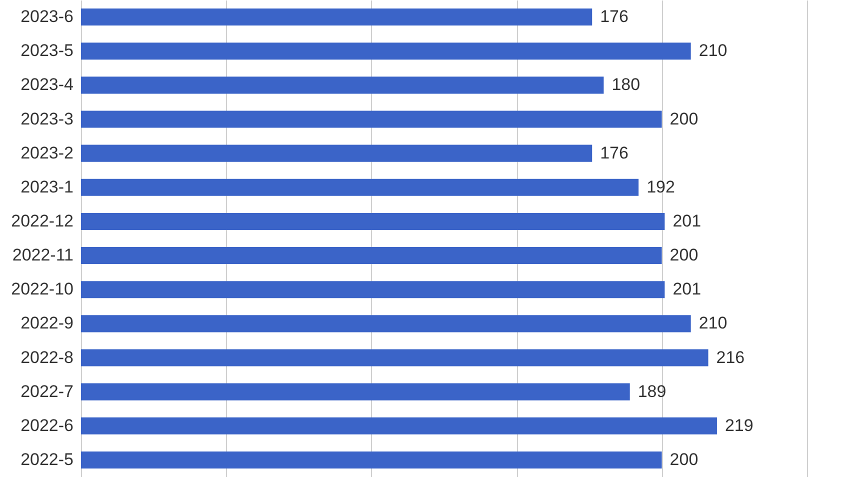 Image resolution: width=847 pixels, height=477 pixels. What do you see at coordinates (47, 16) in the screenshot?
I see `y-tick-label: 2023-6` at bounding box center [47, 16].